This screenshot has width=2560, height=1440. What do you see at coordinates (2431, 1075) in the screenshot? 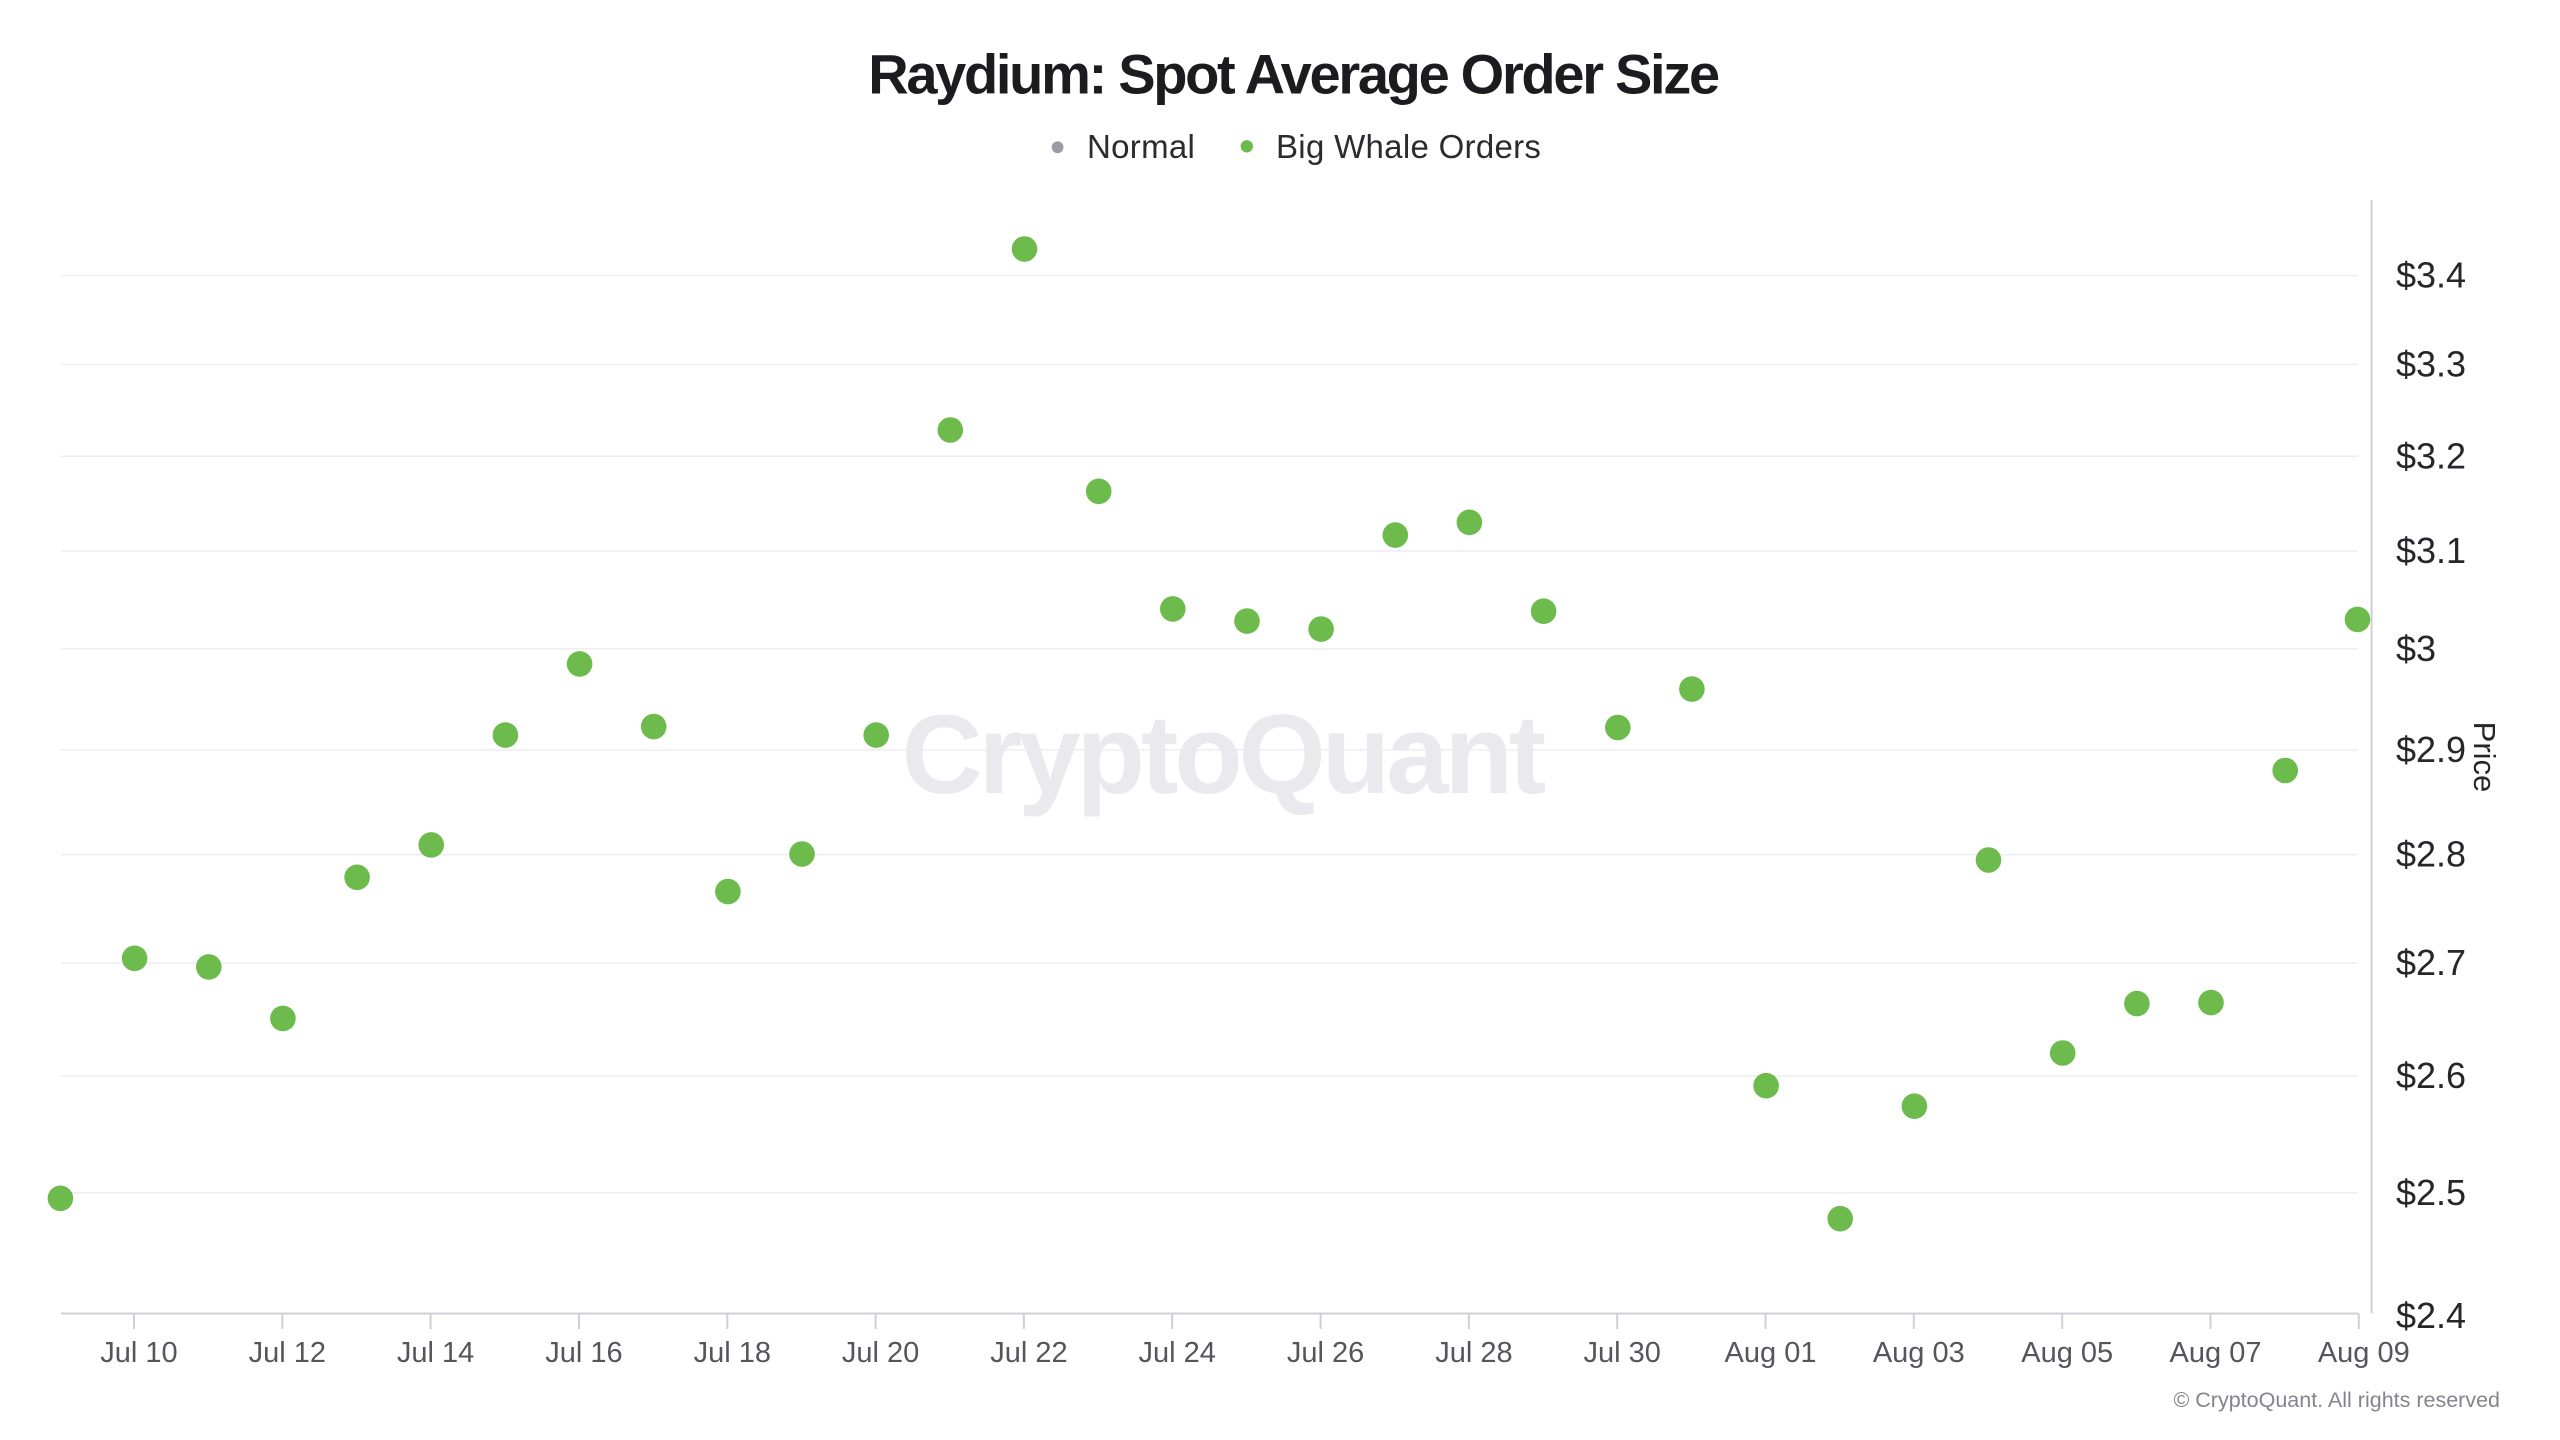
I see `svg-text: $2.6` at bounding box center [2431, 1075].